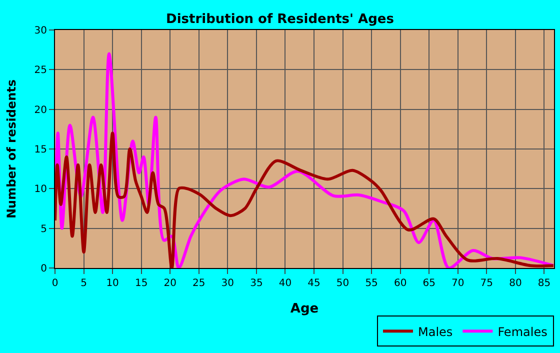 The image size is (560, 353). Describe the element at coordinates (280, 20) in the screenshot. I see `chart-title: Distribution of Residents' Ages` at that location.